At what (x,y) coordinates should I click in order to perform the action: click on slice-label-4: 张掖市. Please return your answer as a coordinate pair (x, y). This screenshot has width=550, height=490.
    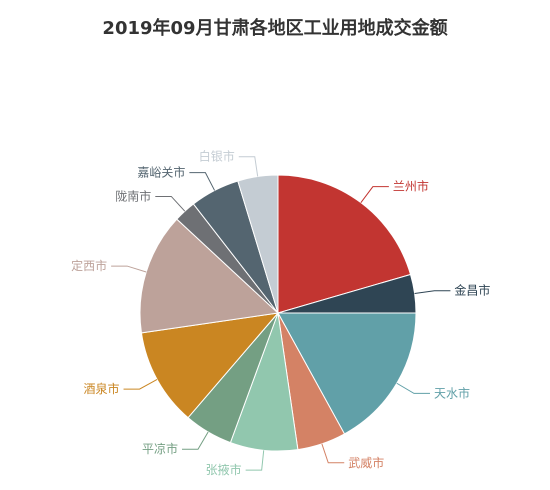
    Looking at the image, I should click on (224, 469).